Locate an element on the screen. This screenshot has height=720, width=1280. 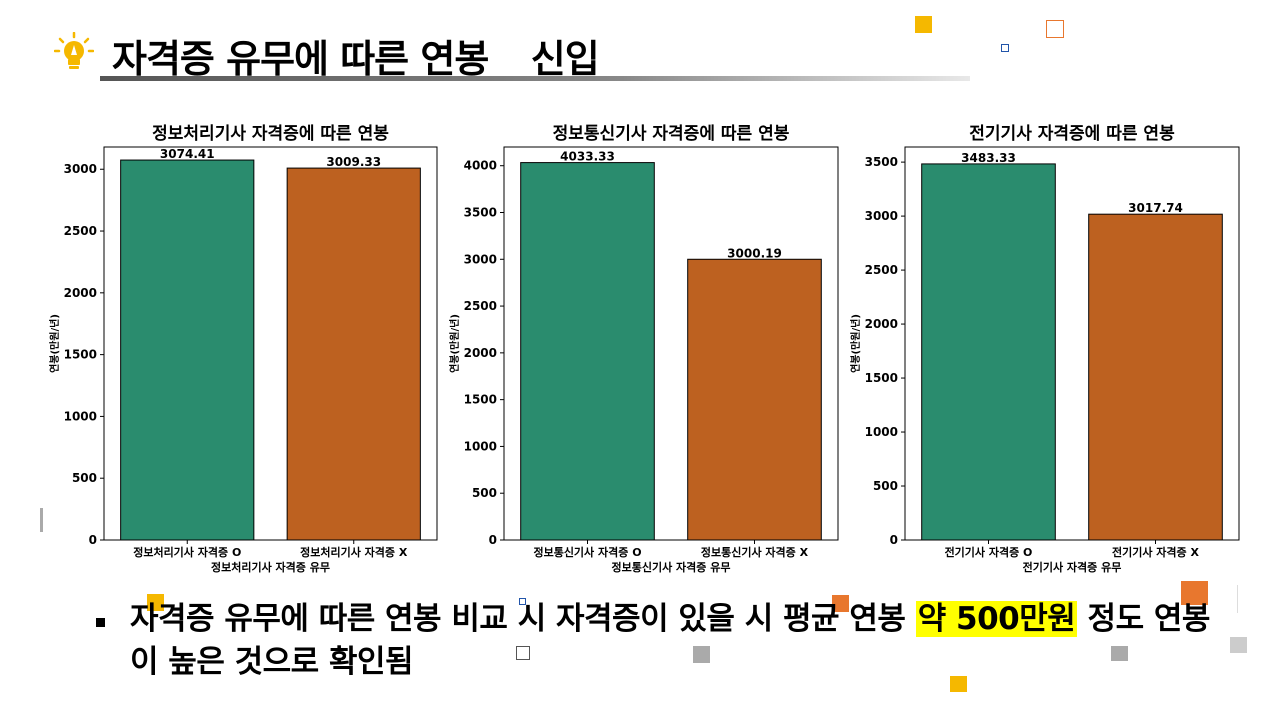
x-tick-label: 전기기사 자격증 O is located at coordinates (989, 552).